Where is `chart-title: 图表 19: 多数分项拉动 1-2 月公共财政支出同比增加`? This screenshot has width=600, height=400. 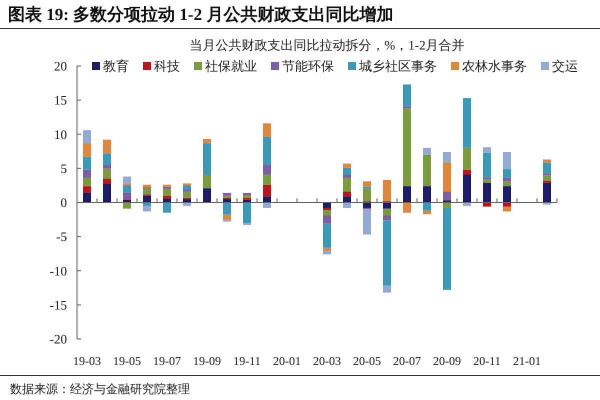 chart-title: 图表 19: 多数分项拉动 1-2 月公共财政支出同比增加 is located at coordinates (201, 14).